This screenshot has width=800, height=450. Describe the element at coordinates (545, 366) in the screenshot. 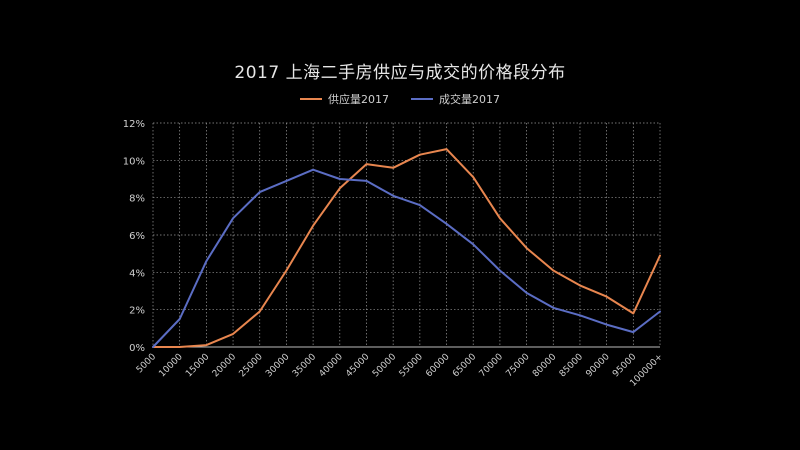

I see `x-tick-label: 80000` at that location.